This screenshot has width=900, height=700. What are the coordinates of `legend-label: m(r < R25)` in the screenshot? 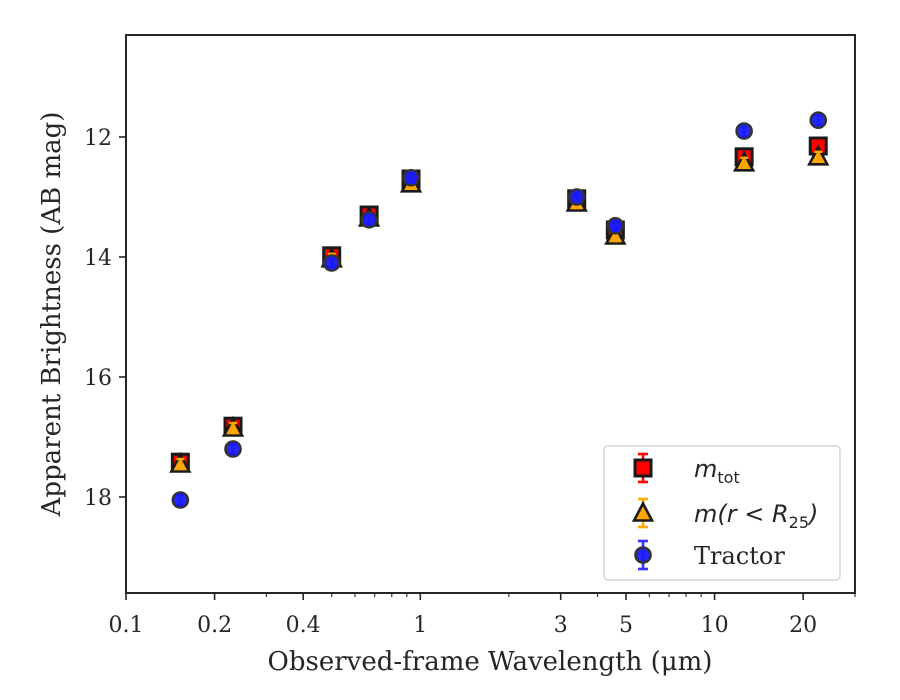 It's located at (756, 516).